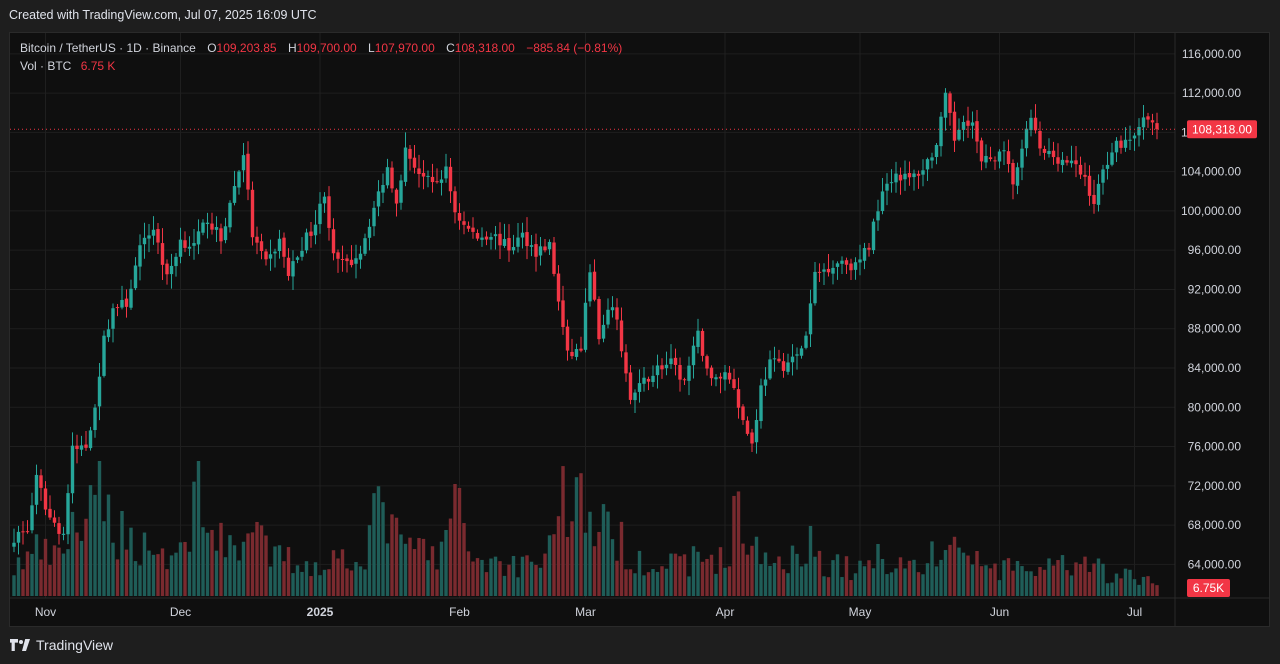 This screenshot has height=664, width=1280. I want to click on last-volume-tag, so click(1208, 588).